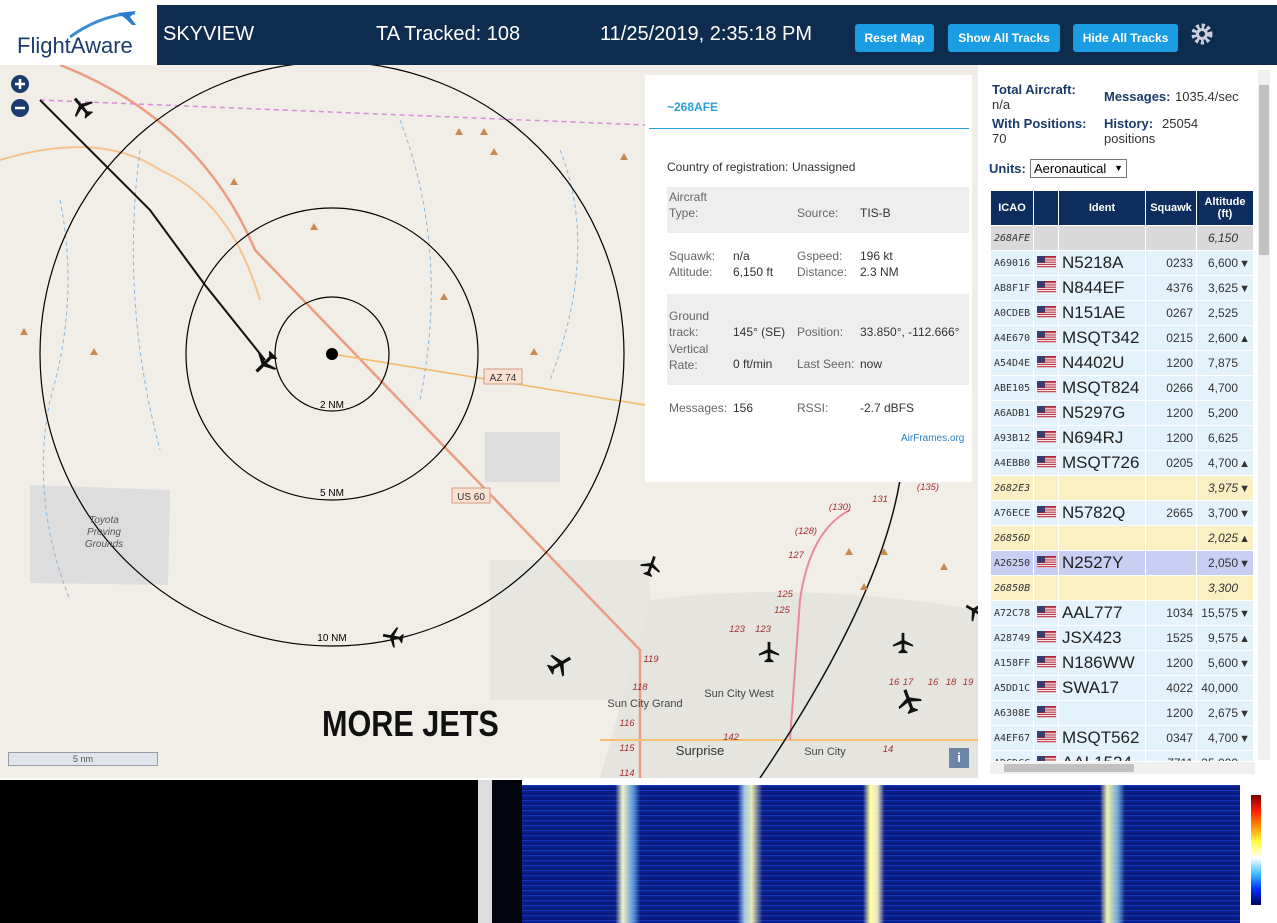 The image size is (1277, 923). I want to click on altitude-cell: 5,200, so click(1225, 413).